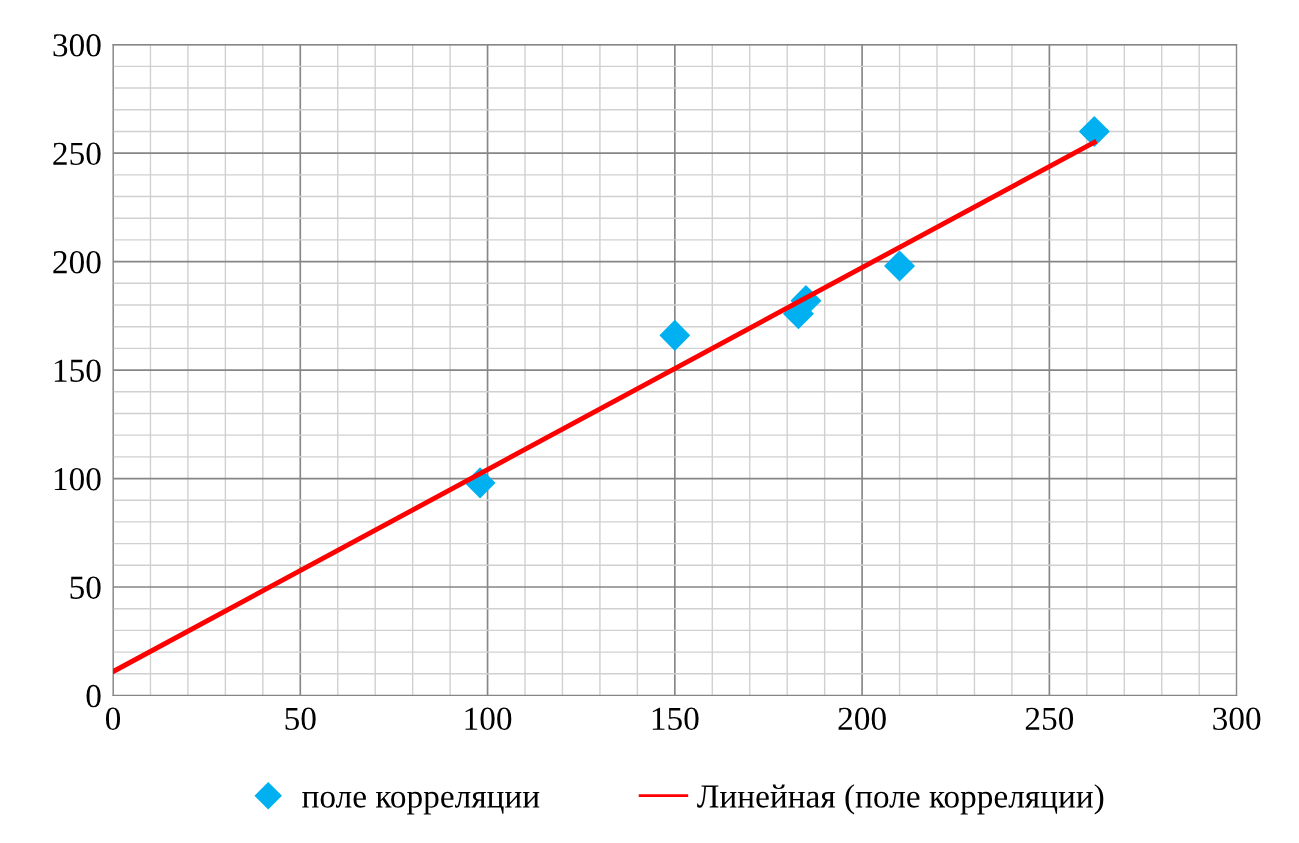  Describe the element at coordinates (862, 719) in the screenshot. I see `x-tick-label: 200` at that location.